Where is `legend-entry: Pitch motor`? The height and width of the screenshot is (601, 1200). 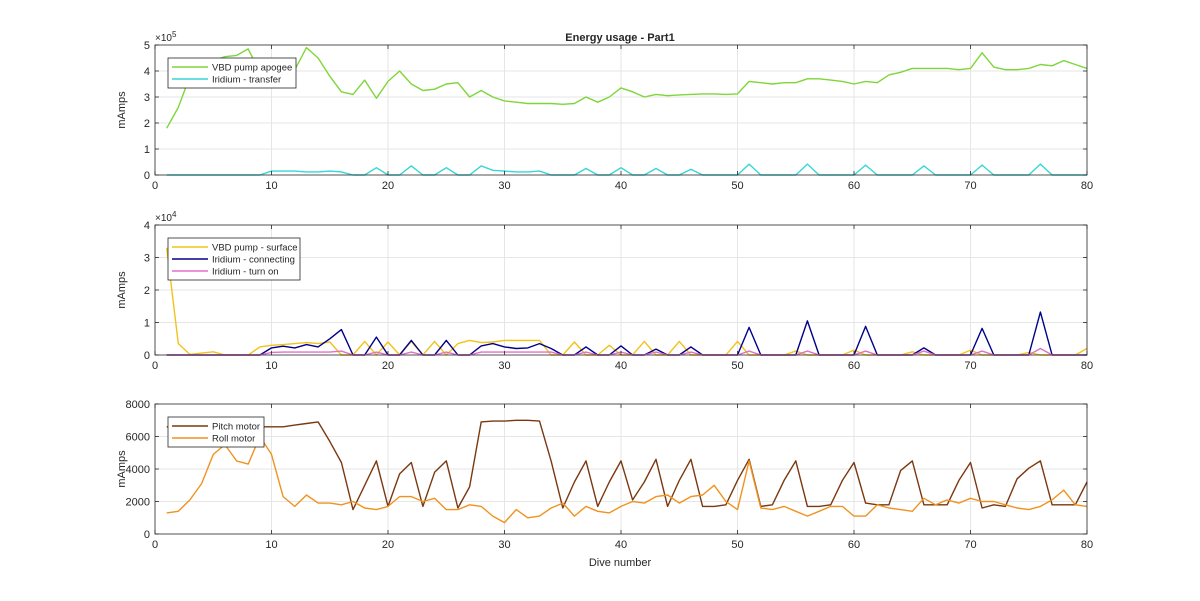 legend-entry: Pitch motor is located at coordinates (236, 427).